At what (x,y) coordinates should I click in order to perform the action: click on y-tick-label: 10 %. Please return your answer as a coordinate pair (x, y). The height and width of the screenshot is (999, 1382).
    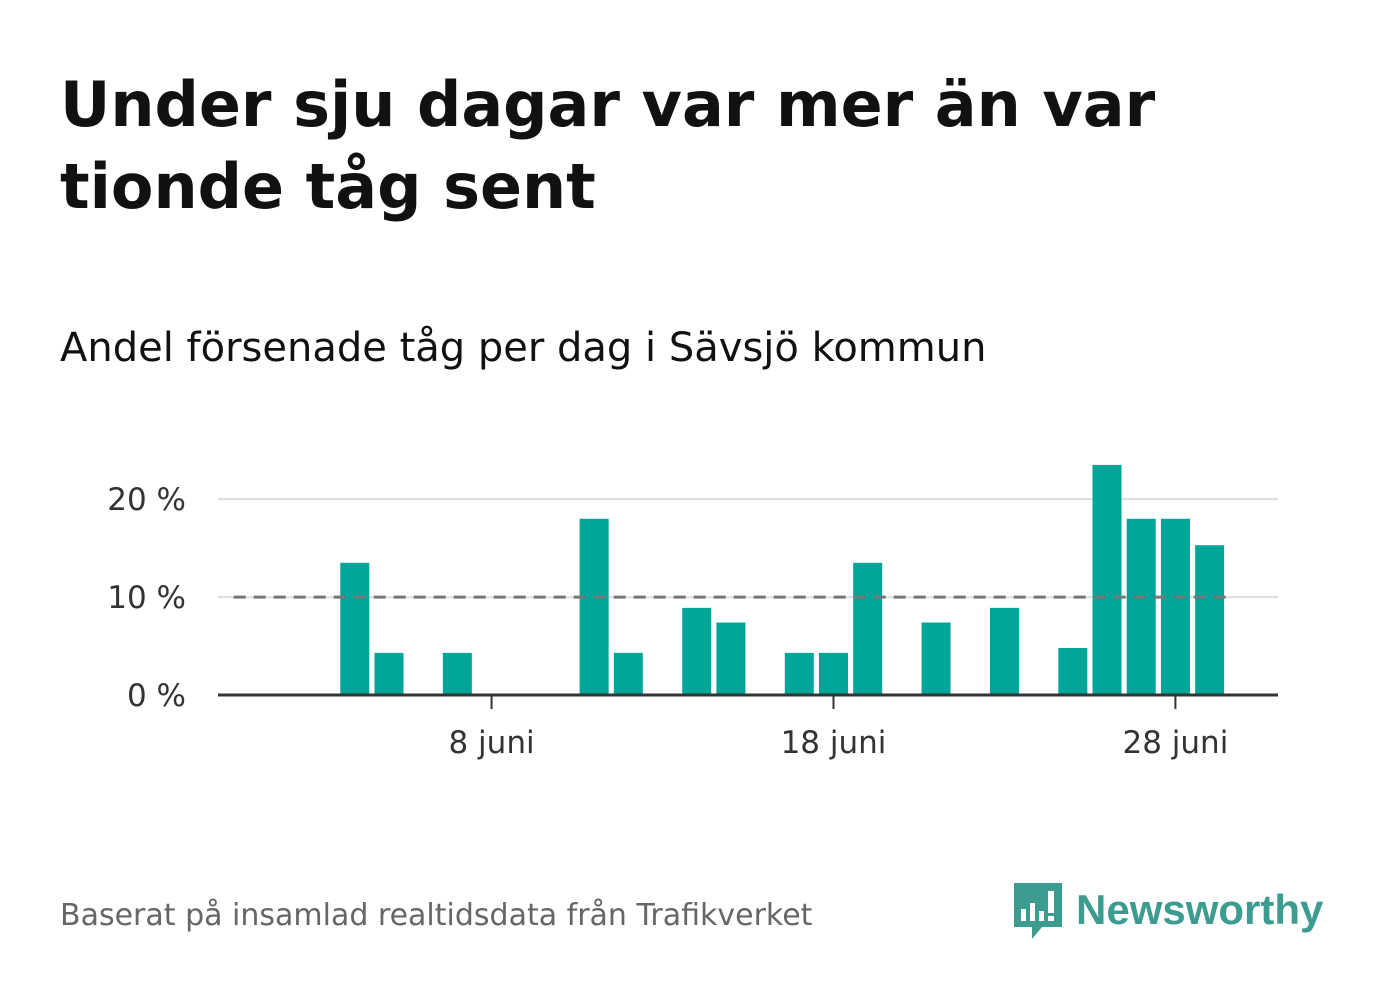
    Looking at the image, I should click on (146, 598).